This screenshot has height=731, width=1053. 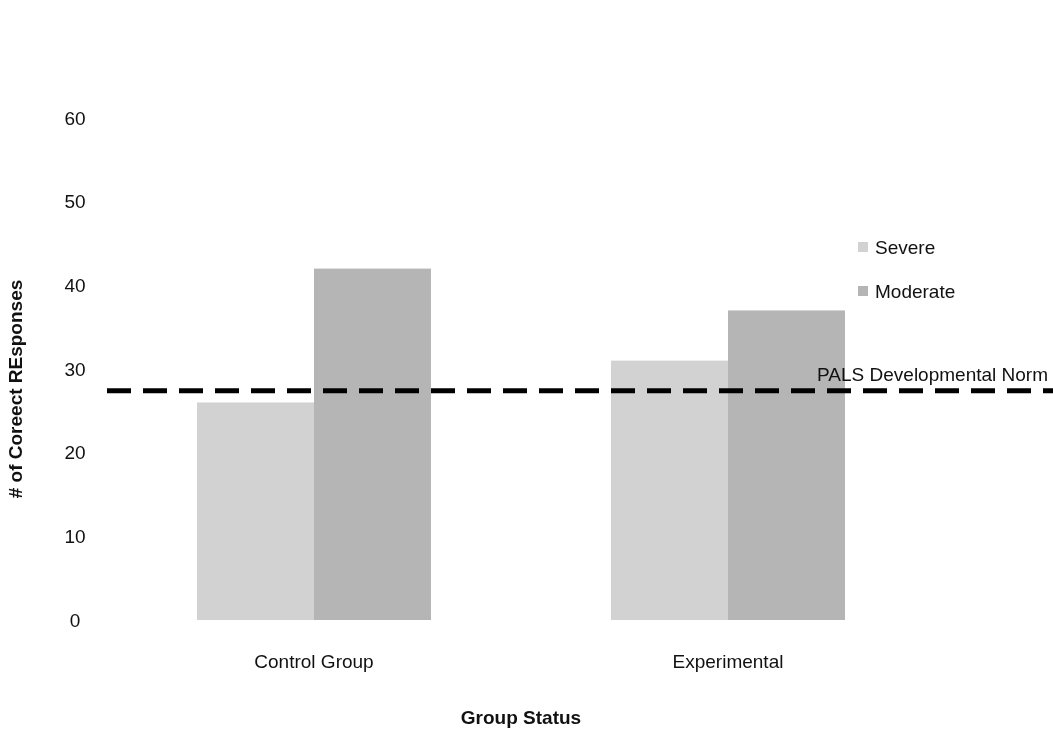 I want to click on x-tick-label: Experimental, so click(x=728, y=661).